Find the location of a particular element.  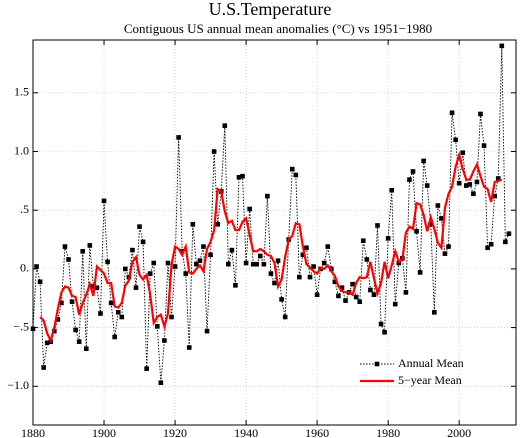

legend-marker is located at coordinates (377, 364).